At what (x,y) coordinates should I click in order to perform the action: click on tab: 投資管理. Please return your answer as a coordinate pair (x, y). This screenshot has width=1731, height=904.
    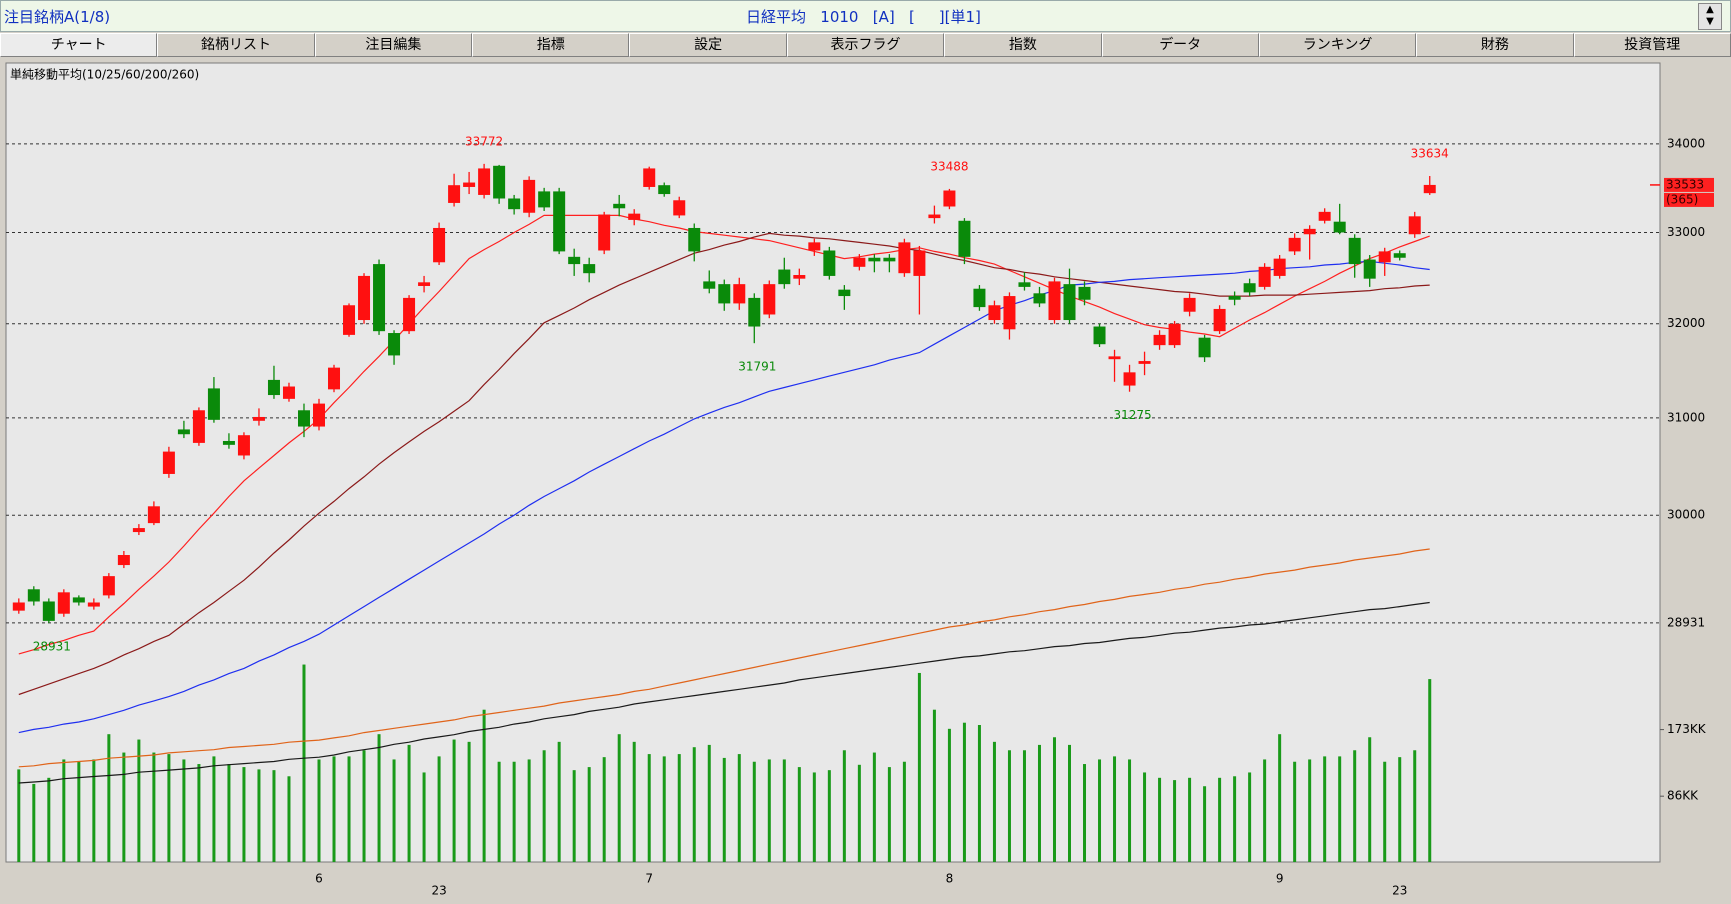
    Looking at the image, I should click on (1652, 45).